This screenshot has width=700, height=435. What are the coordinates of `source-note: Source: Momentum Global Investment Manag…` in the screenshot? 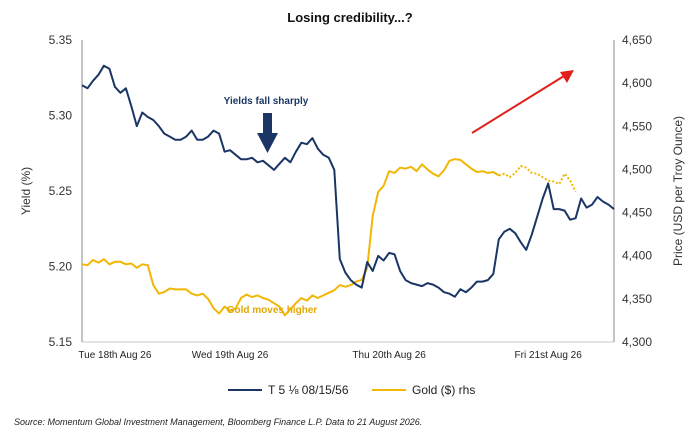 It's located at (218, 422).